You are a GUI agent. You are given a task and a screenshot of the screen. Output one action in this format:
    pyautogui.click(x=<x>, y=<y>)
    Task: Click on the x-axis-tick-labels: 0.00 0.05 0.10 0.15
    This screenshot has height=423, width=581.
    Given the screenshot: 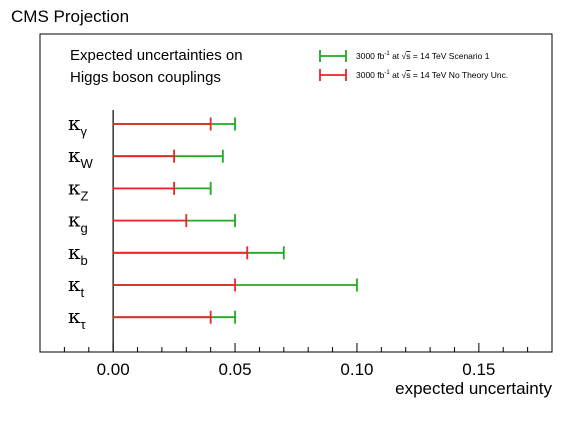 What is the action you would take?
    pyautogui.click(x=296, y=369)
    